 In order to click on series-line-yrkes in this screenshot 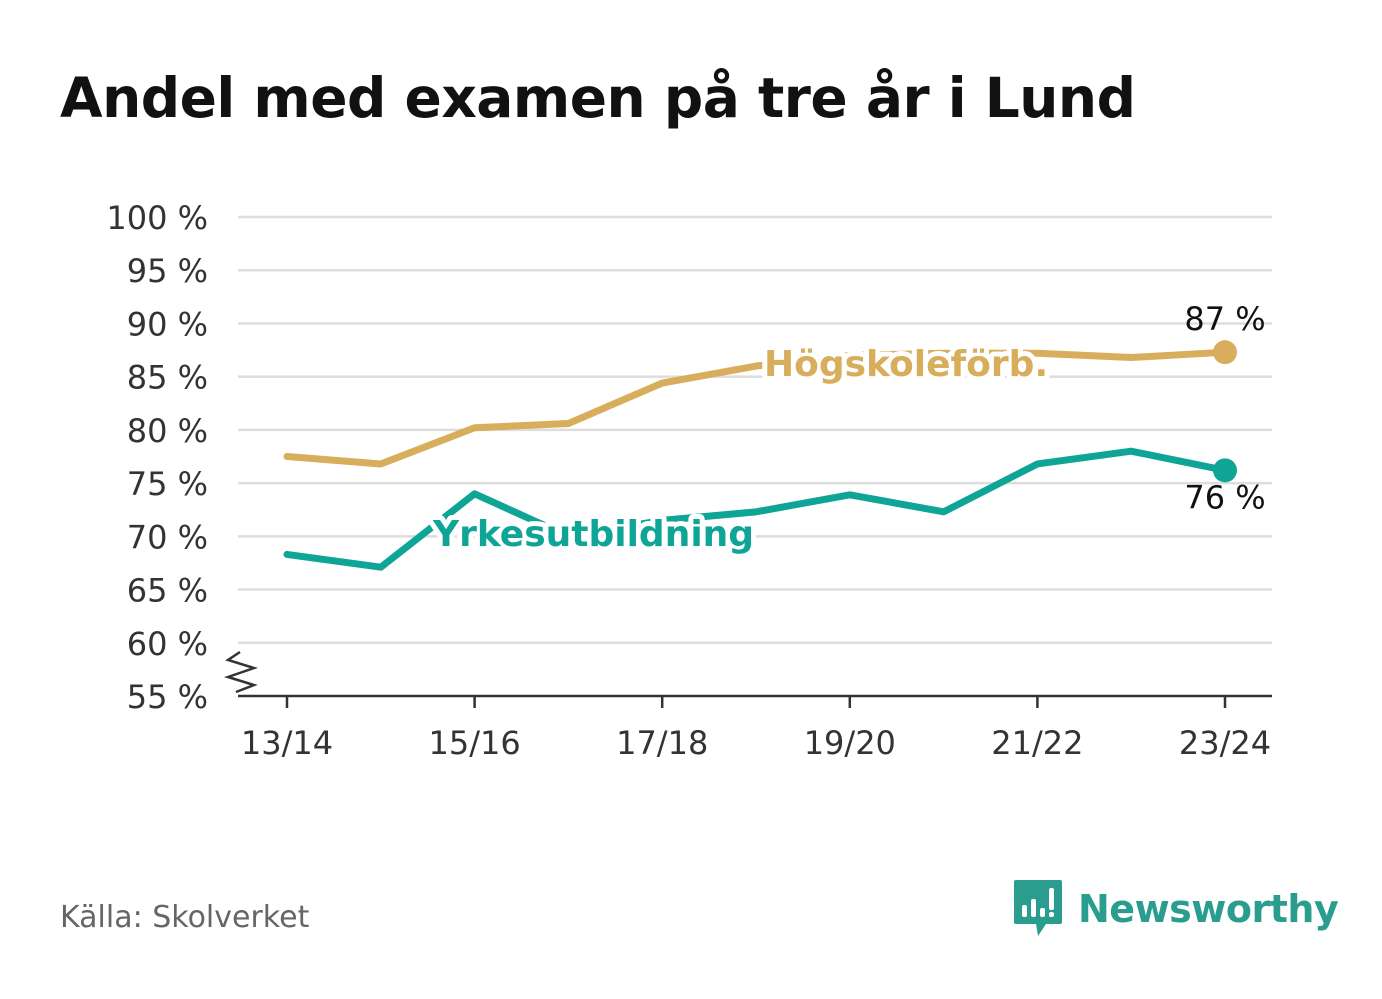, I will do `click(756, 509)`.